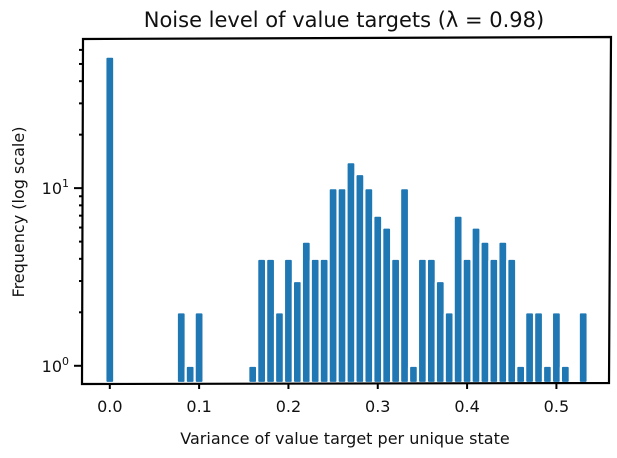 This screenshot has width=617, height=458. Describe the element at coordinates (333, 399) in the screenshot. I see `x-axis: 0.0 0.1 0.2 0.3 0.4 0.5` at that location.